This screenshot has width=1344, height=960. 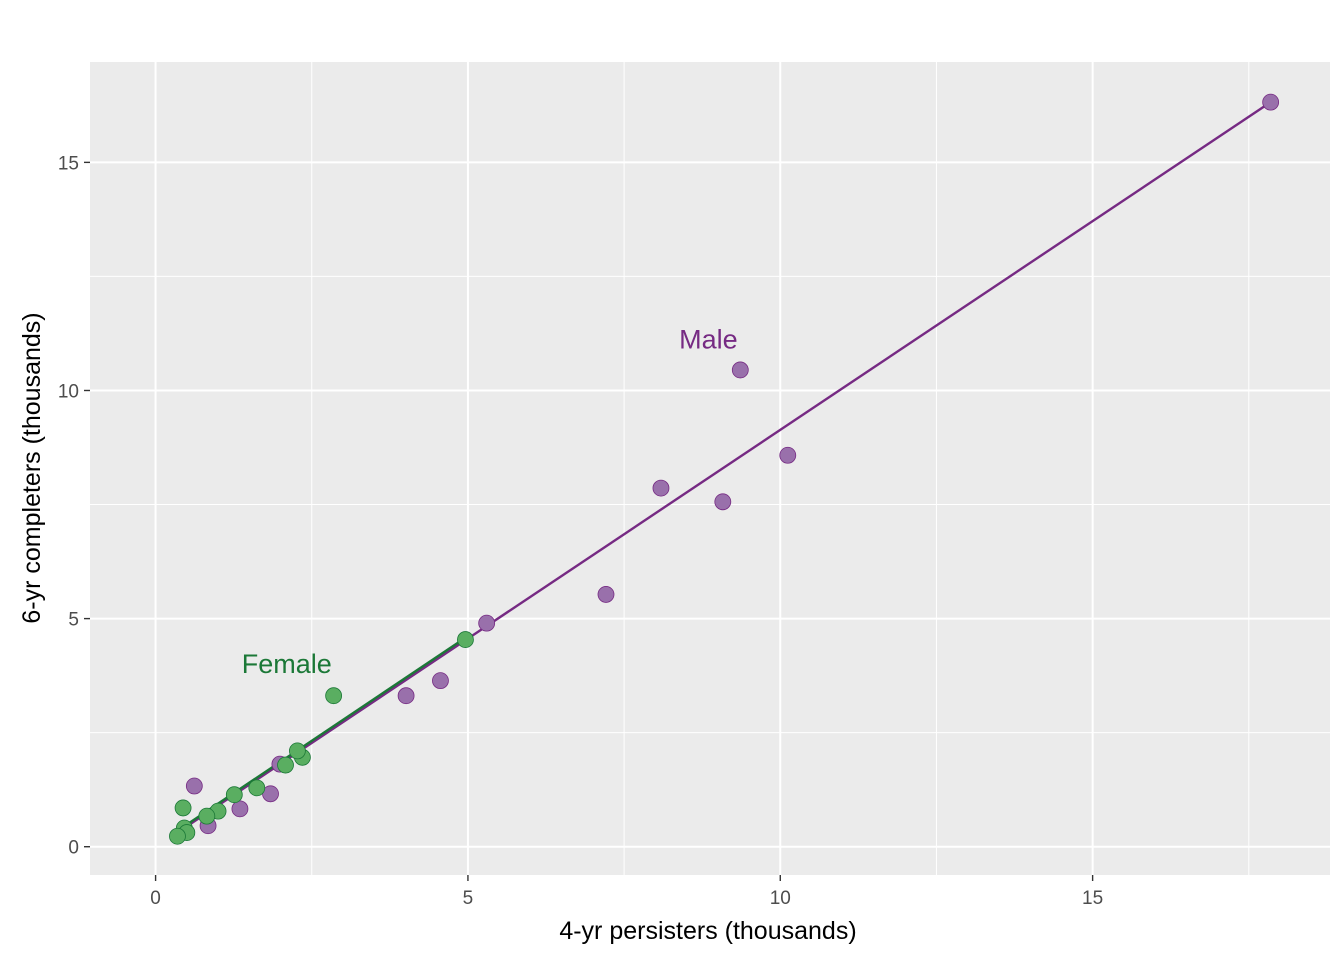 What do you see at coordinates (468, 898) in the screenshot?
I see `x-tick-label: 5` at bounding box center [468, 898].